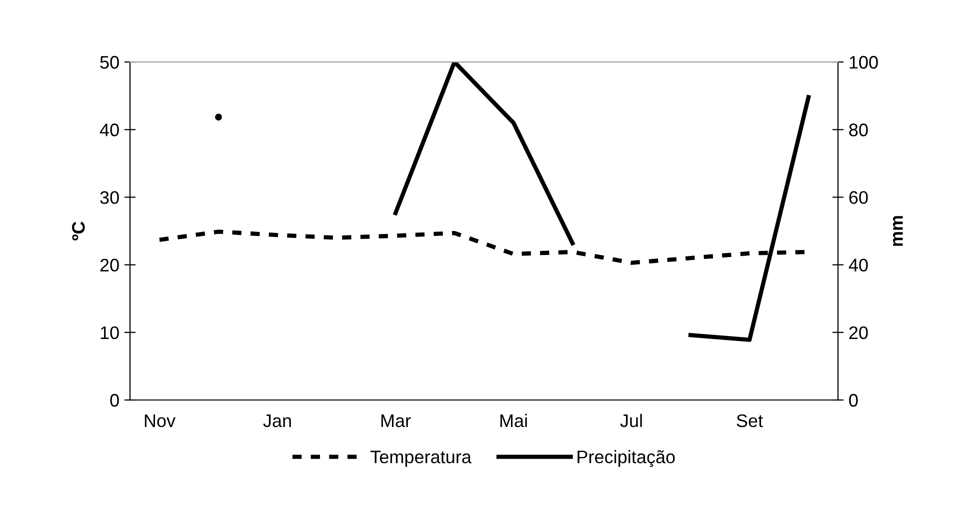 This screenshot has height=507, width=964. I want to click on y2-tick-label: 60, so click(858, 197).